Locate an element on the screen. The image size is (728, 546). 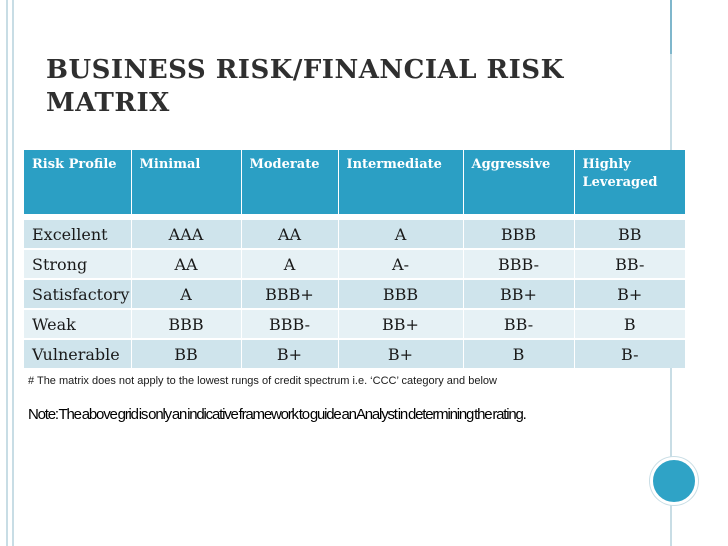
table-row: Satisfactory A BBB+ BBB BB+ B+ is located at coordinates (354, 293).